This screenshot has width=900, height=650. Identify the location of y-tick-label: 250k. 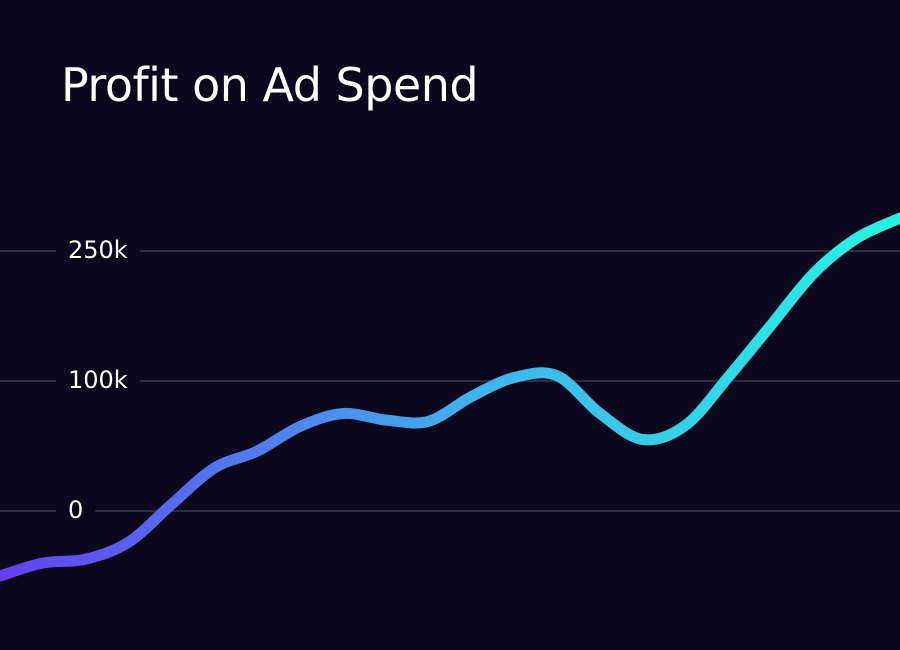
(98, 250).